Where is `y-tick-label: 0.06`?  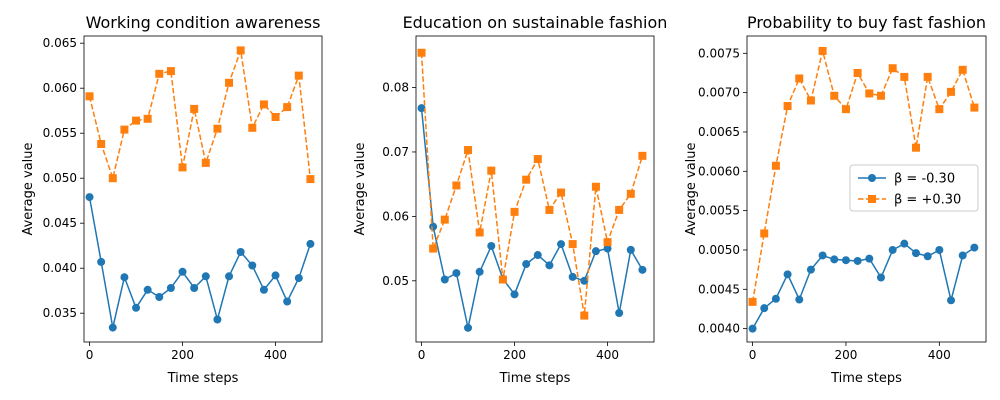 y-tick-label: 0.06 is located at coordinates (395, 216).